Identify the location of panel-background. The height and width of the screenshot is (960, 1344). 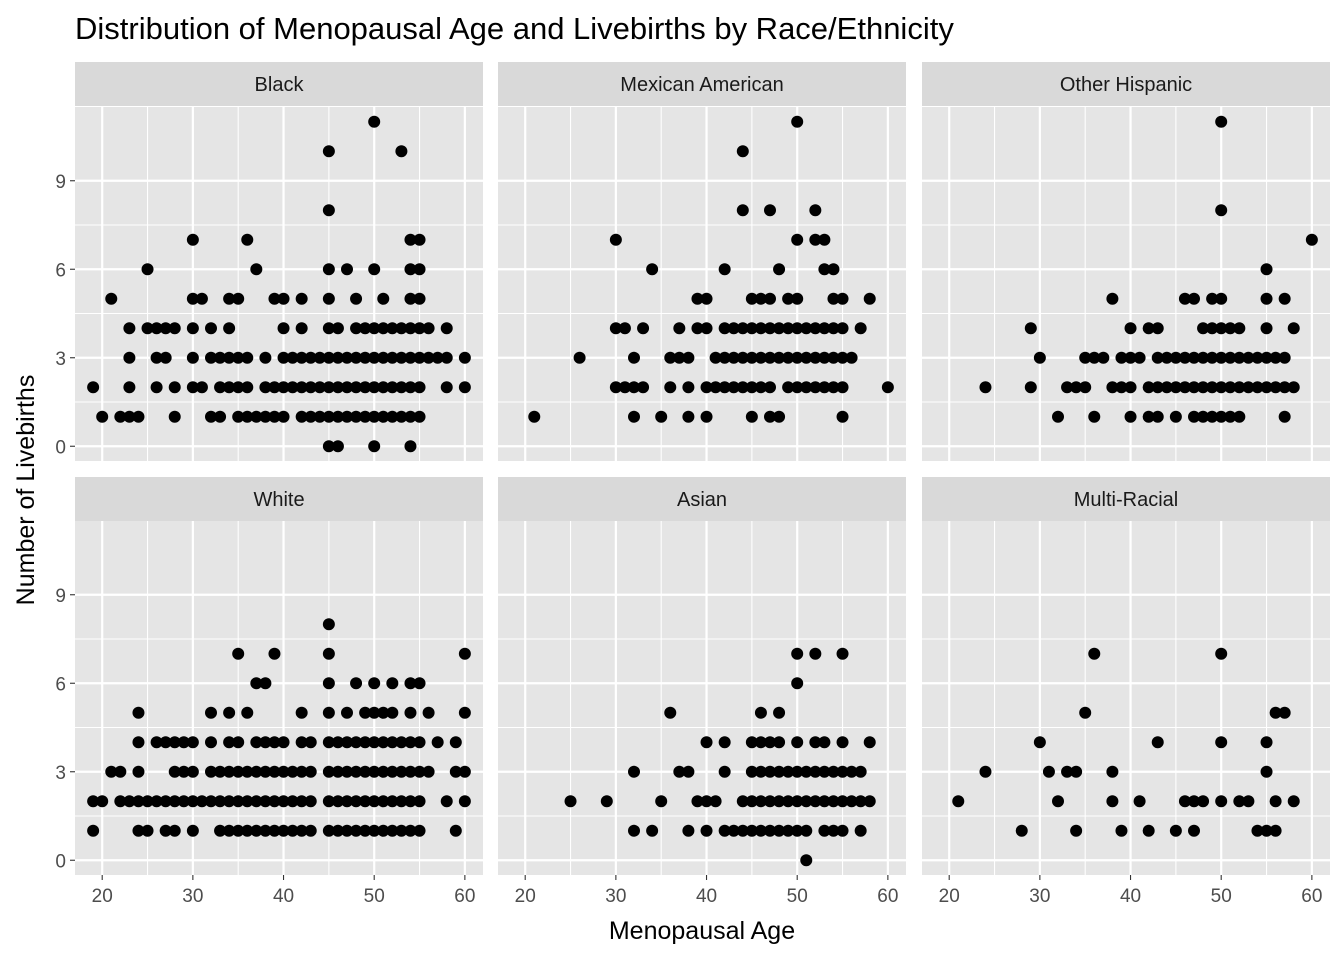
(702, 284).